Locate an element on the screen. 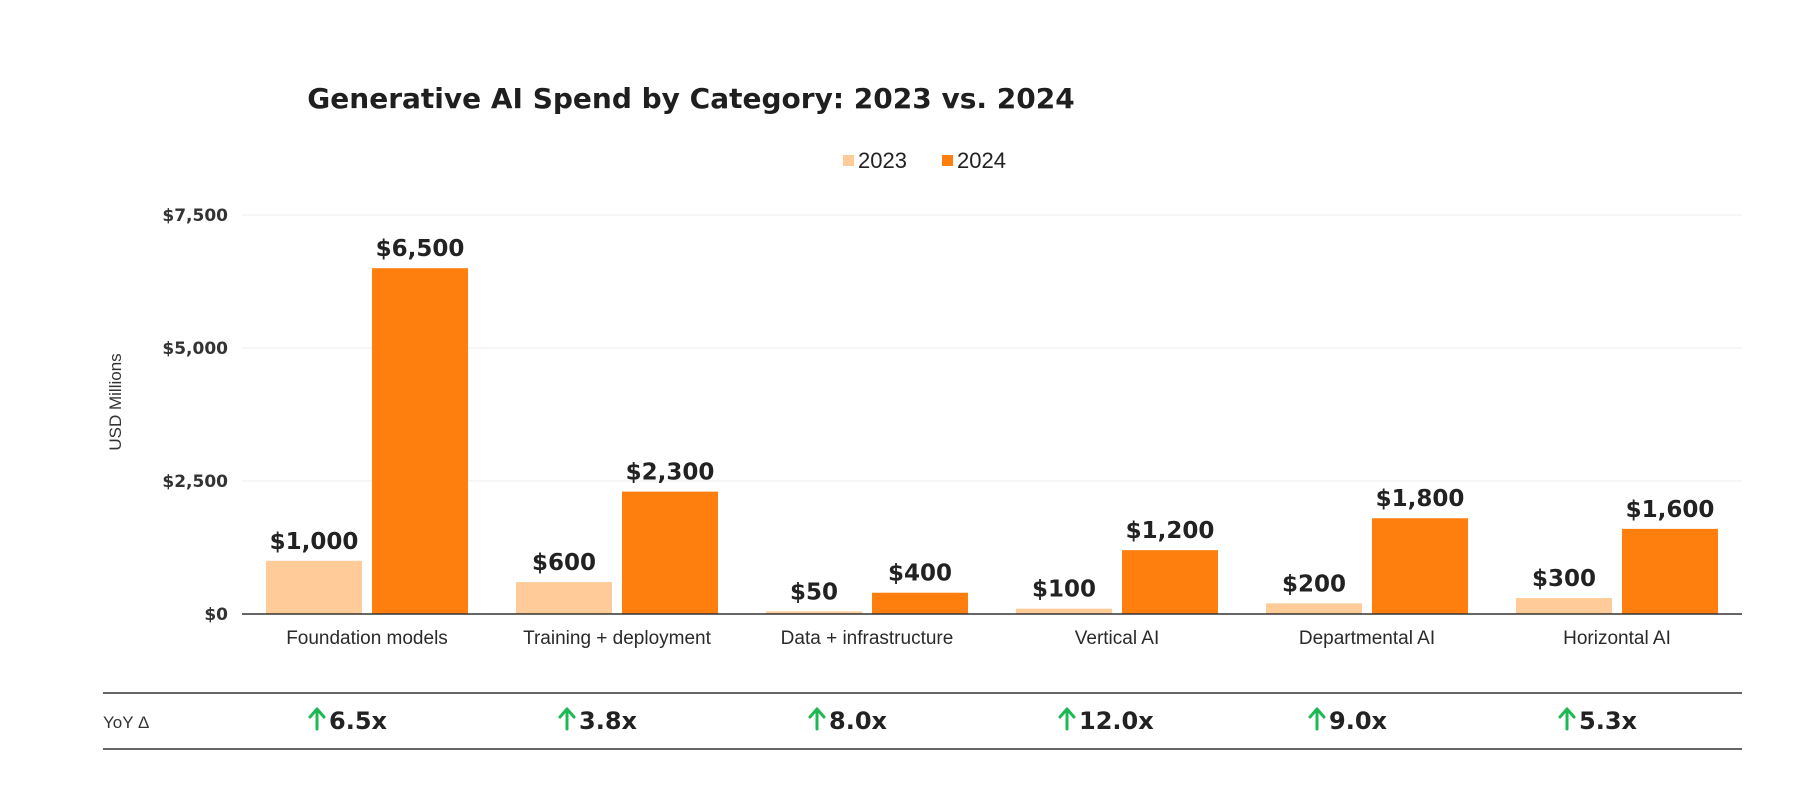  data-label-2024-4: $1,200 is located at coordinates (1170, 531).